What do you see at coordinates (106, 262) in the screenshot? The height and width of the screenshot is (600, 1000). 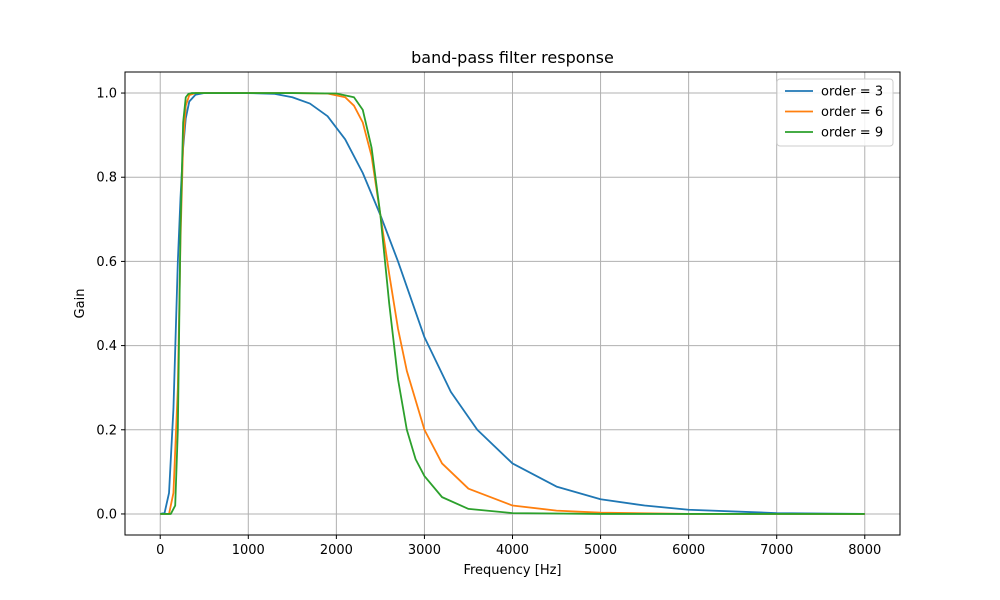 I see `y-tick-label: 0.6` at bounding box center [106, 262].